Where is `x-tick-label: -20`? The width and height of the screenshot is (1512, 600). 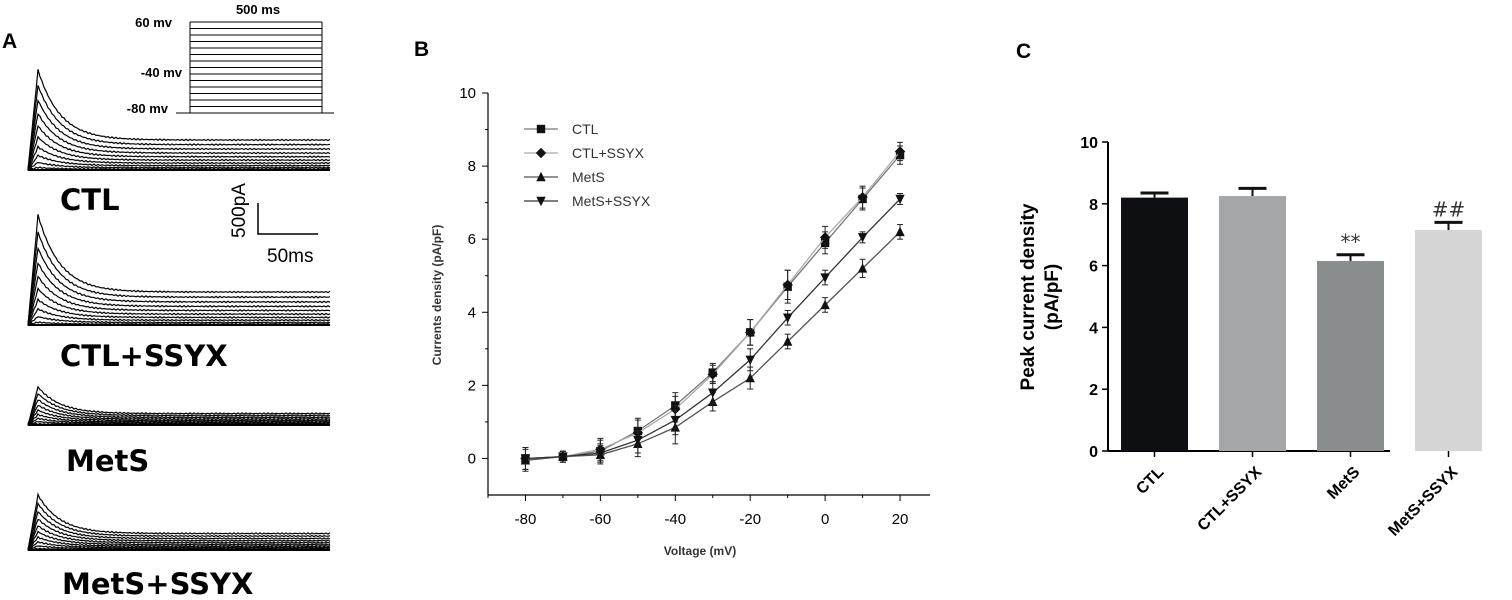 x-tick-label: -20 is located at coordinates (750, 519).